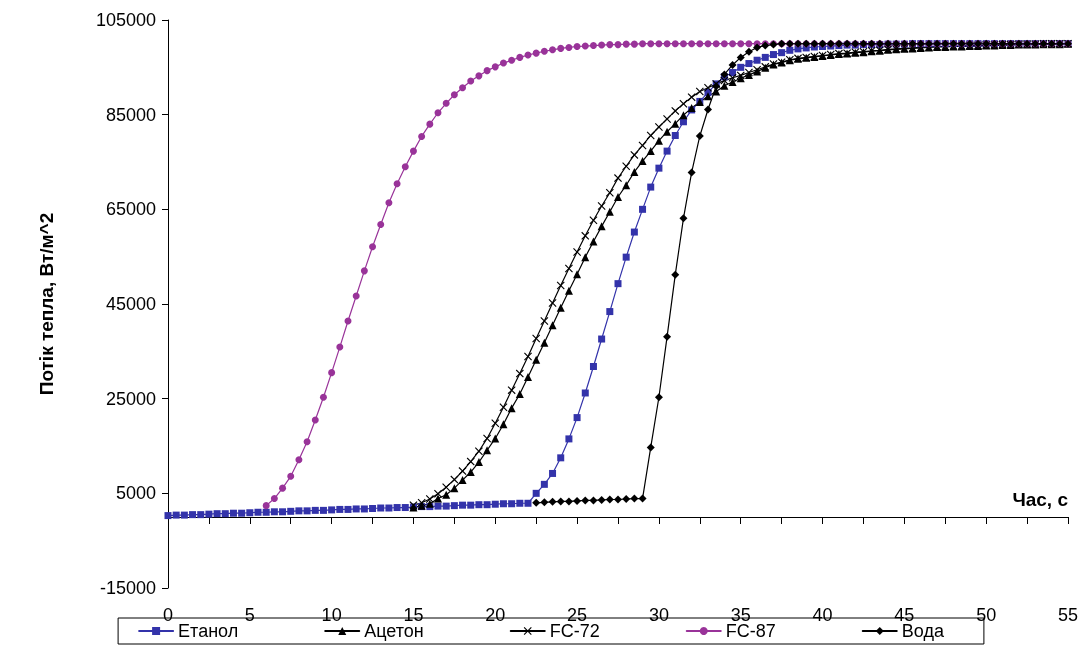 The width and height of the screenshot is (1082, 646). I want to click on y-axis-title: Потік тепла, Вт/м^2, so click(46, 304).